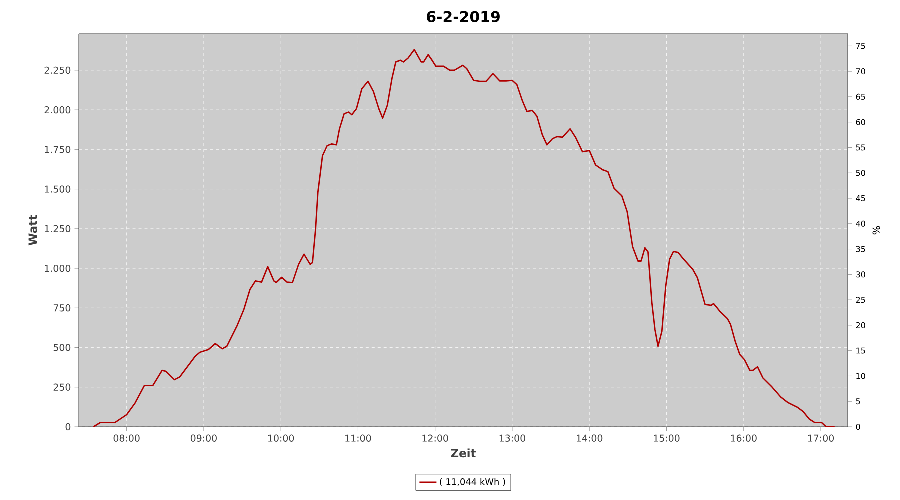 Image resolution: width=900 pixels, height=500 pixels. Describe the element at coordinates (62, 387) in the screenshot. I see `y-tick-label: 250` at that location.